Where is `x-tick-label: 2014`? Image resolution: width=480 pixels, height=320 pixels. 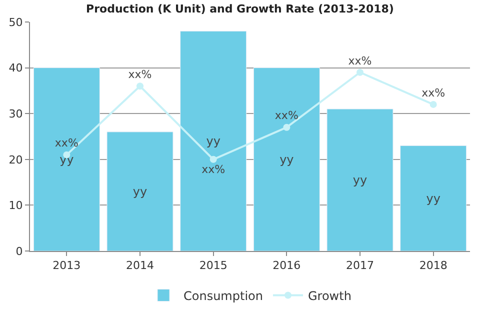
x-tick-label: 2014 is located at coordinates (140, 265).